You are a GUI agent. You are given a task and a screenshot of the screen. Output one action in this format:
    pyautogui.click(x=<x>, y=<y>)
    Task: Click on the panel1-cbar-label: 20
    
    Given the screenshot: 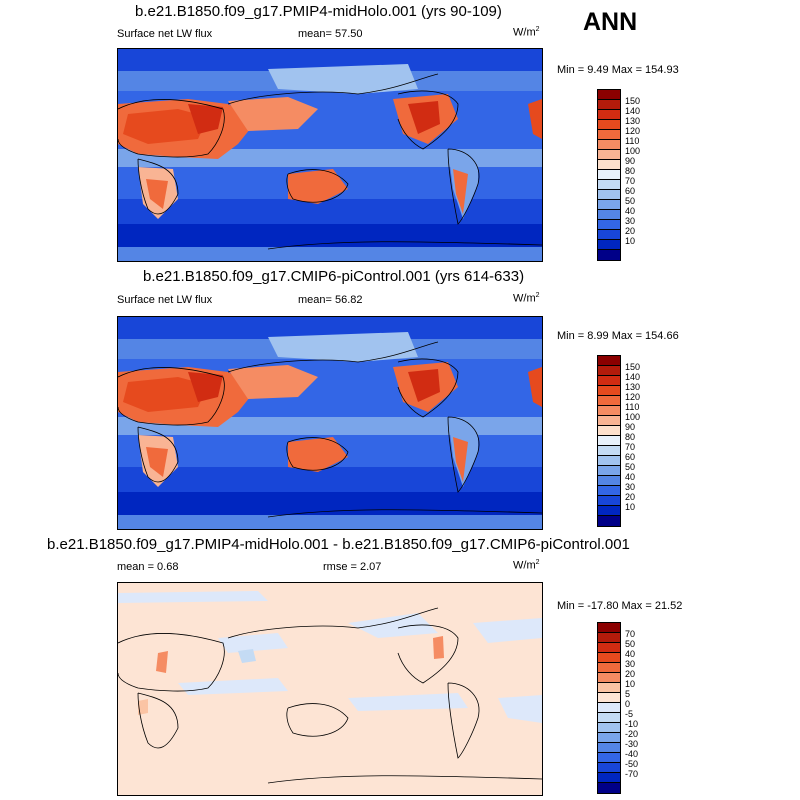 What is the action you would take?
    pyautogui.click(x=630, y=231)
    